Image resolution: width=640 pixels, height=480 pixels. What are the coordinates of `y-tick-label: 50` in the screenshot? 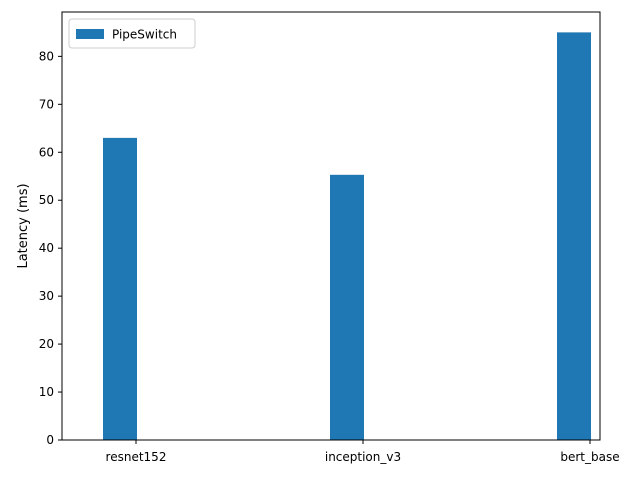 It's located at (46, 200).